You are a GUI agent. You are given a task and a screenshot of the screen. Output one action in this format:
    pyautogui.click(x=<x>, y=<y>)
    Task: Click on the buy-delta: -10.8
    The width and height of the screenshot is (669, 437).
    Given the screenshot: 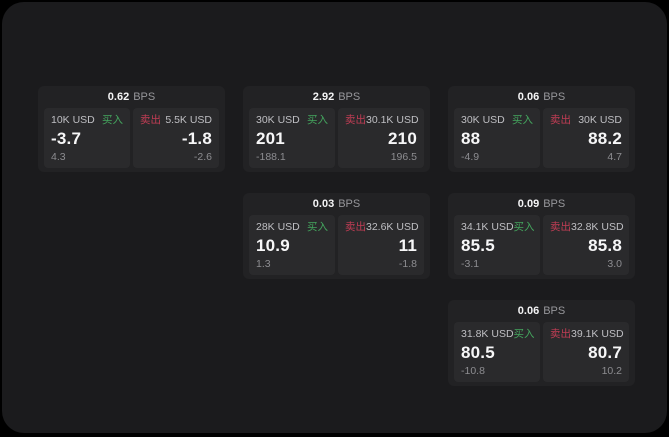 What is the action you would take?
    pyautogui.click(x=473, y=371)
    